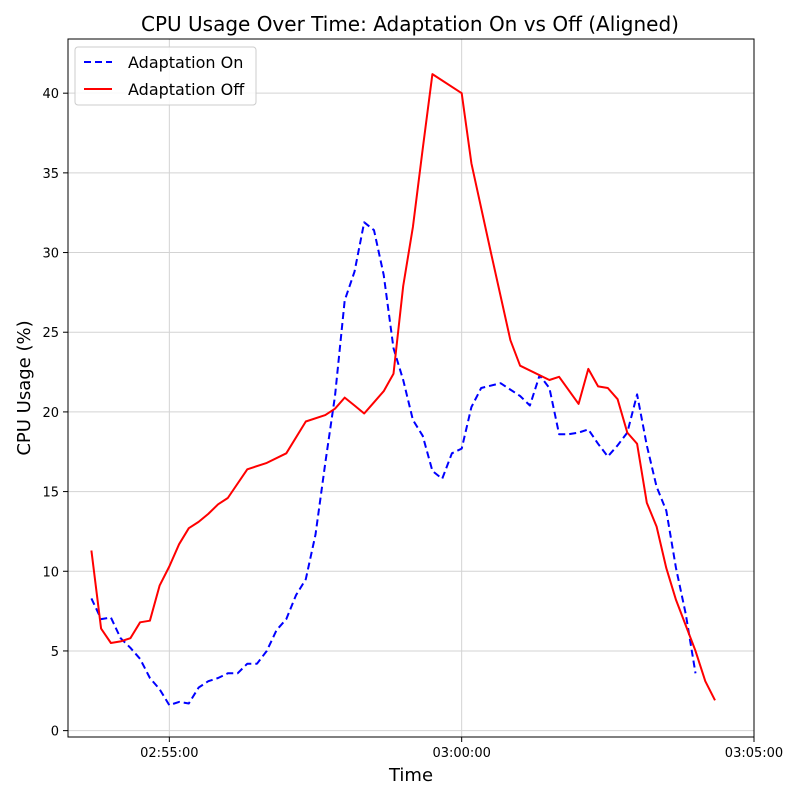 This screenshot has width=800, height=800. I want to click on y-tick-label: 15, so click(50, 493).